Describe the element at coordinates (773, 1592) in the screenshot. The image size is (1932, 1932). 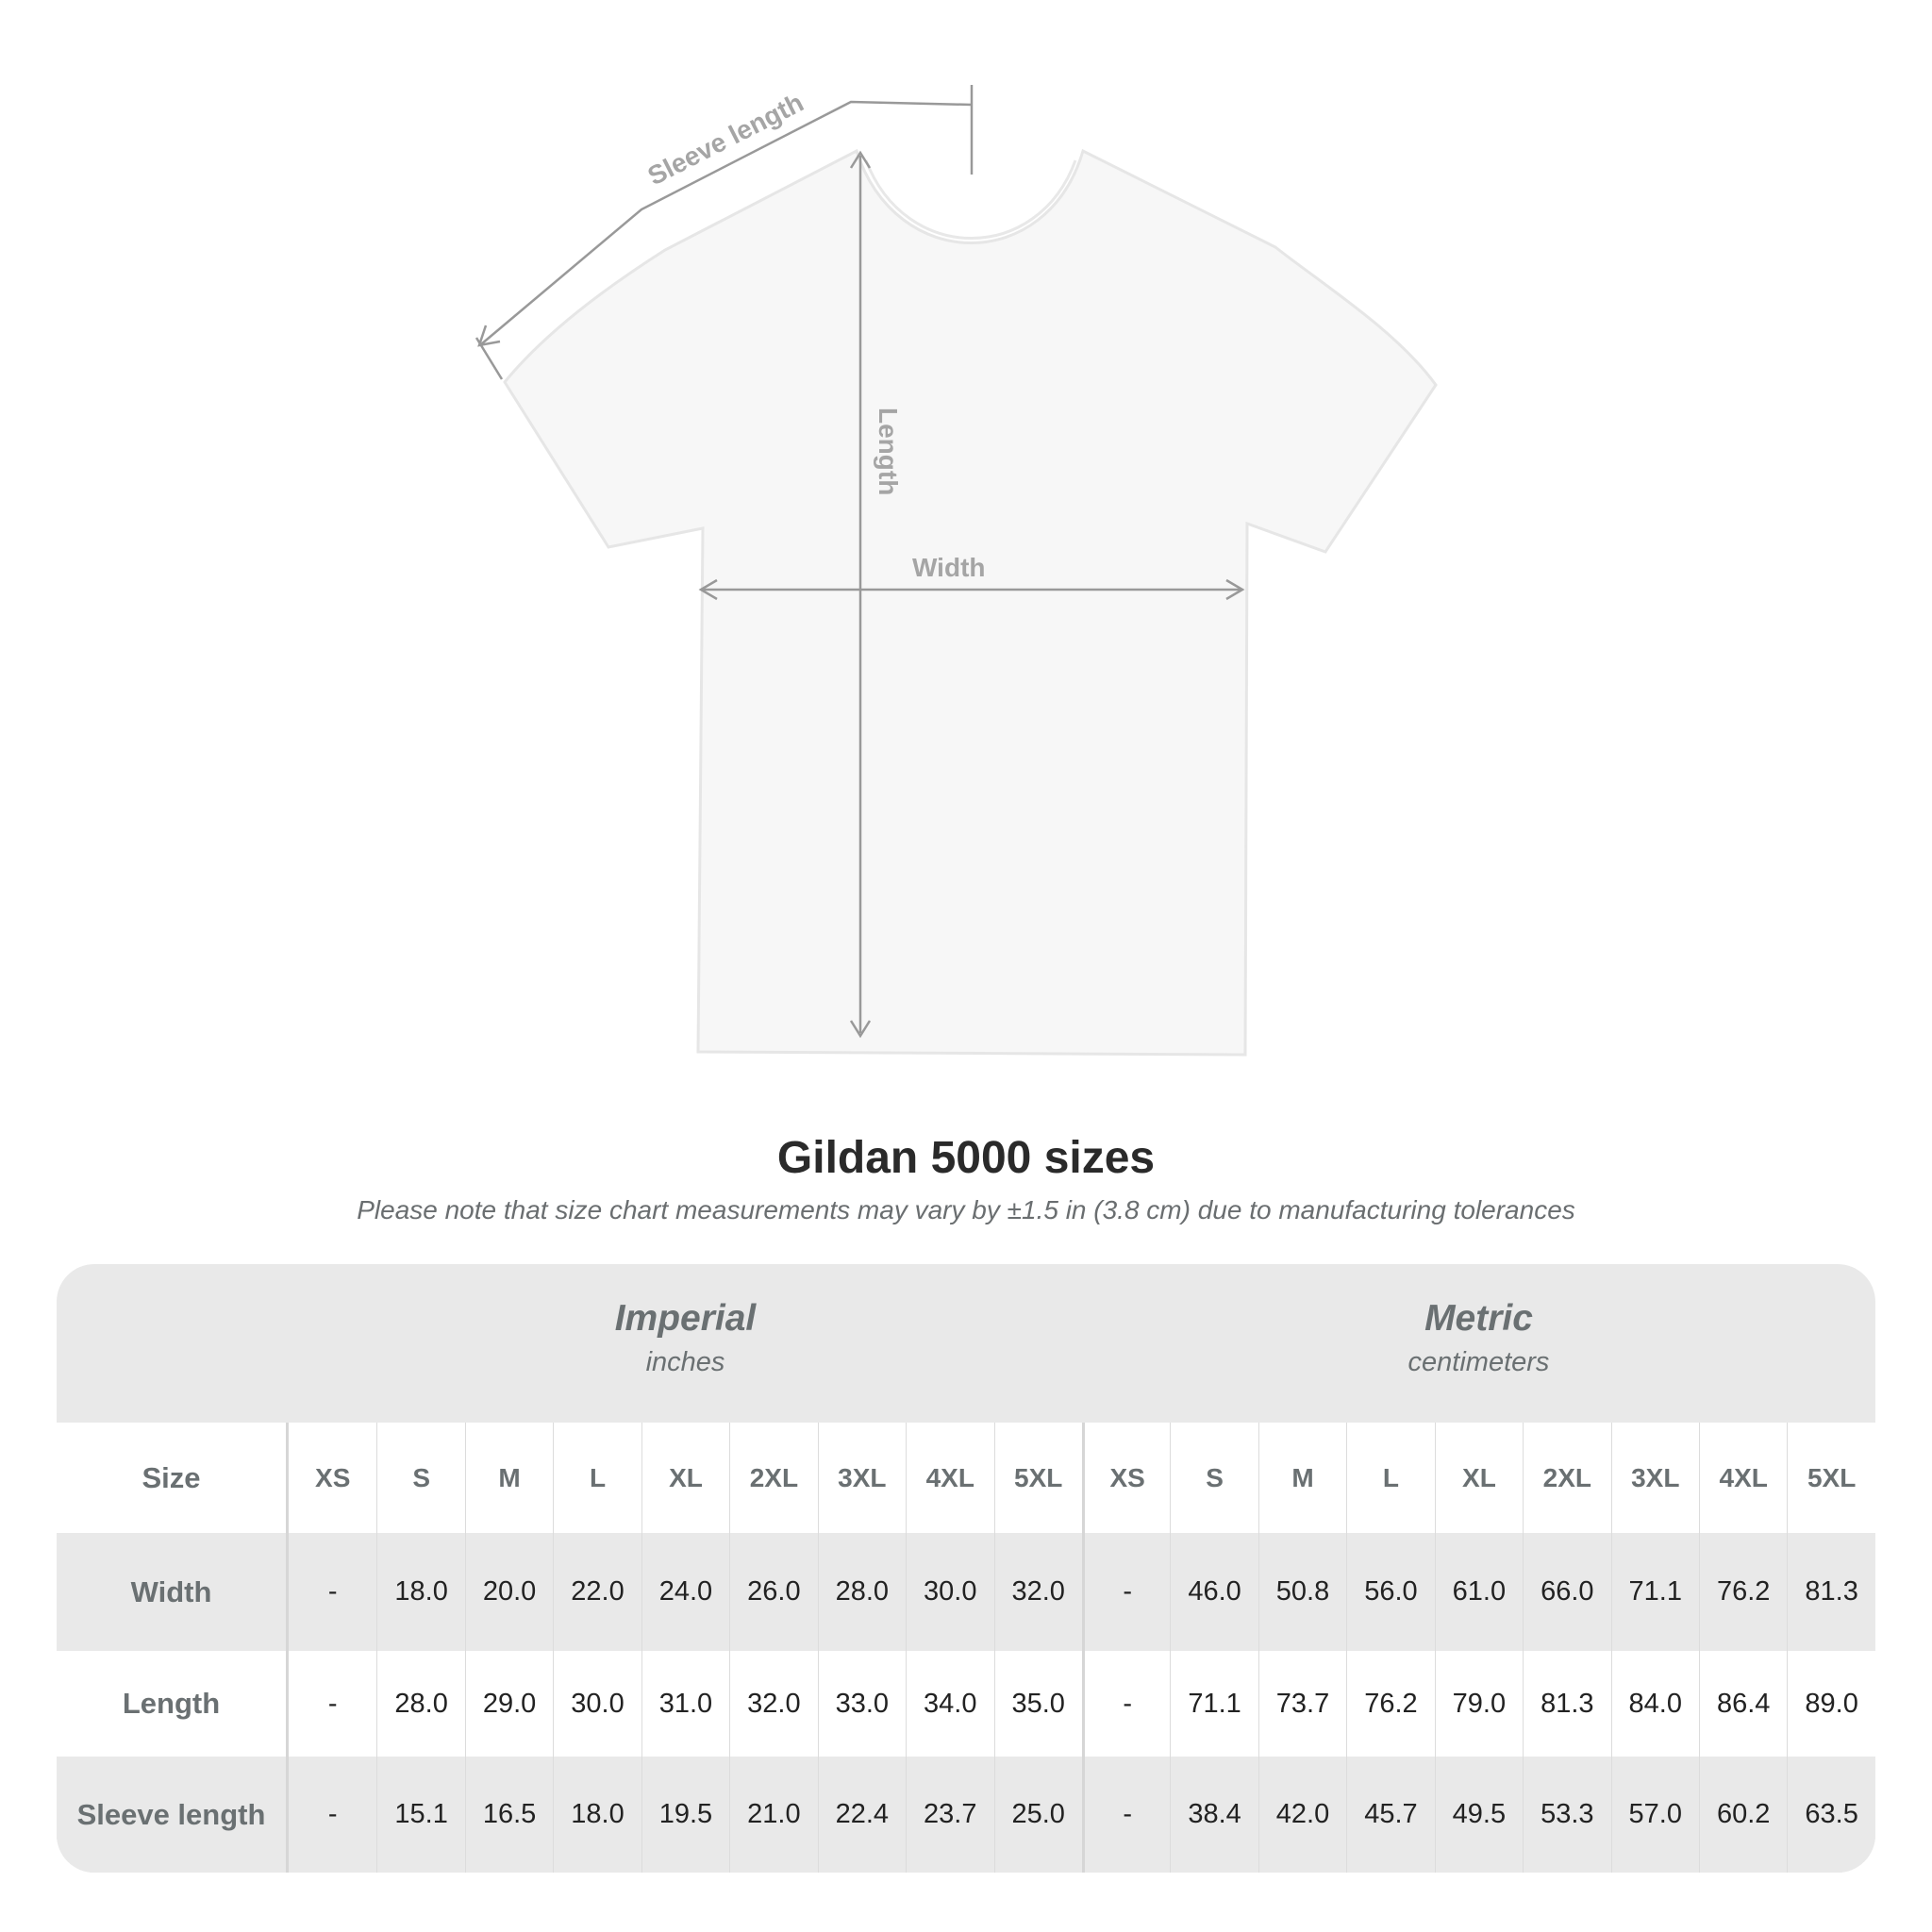
I see `imperial-cell: 26.0` at that location.